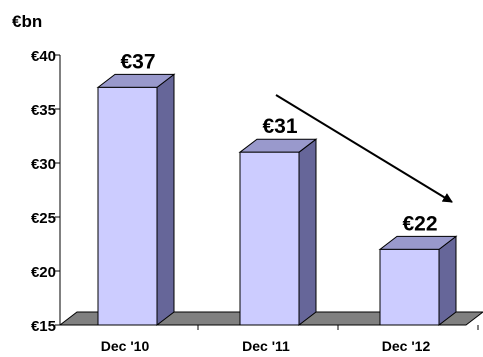 The height and width of the screenshot is (357, 483). Describe the element at coordinates (43, 56) in the screenshot. I see `y-tick-label: €40` at that location.